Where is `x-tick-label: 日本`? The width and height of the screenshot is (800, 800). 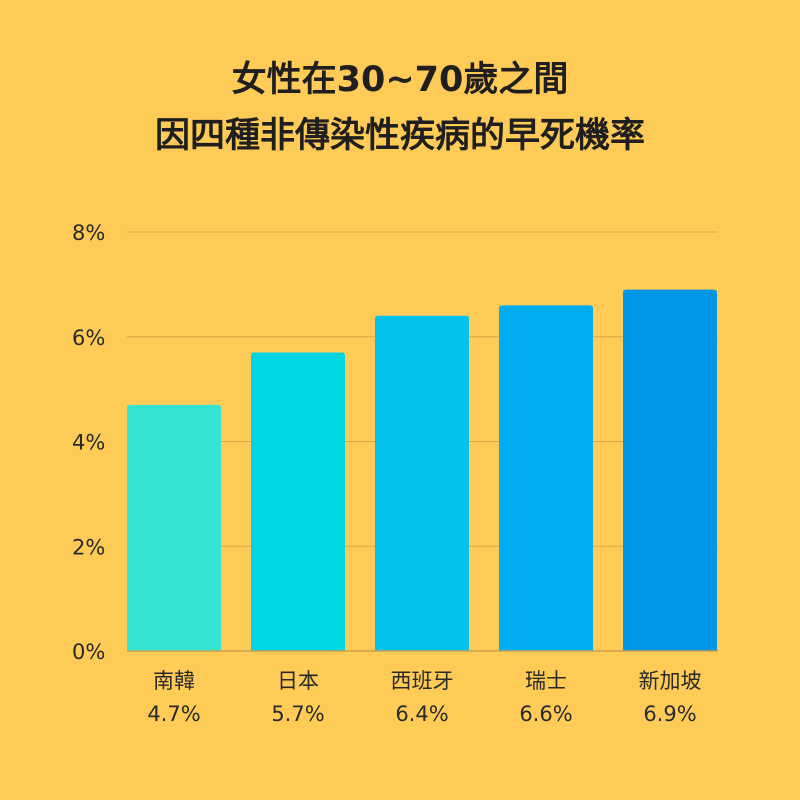 x-tick-label: 日本 is located at coordinates (298, 681).